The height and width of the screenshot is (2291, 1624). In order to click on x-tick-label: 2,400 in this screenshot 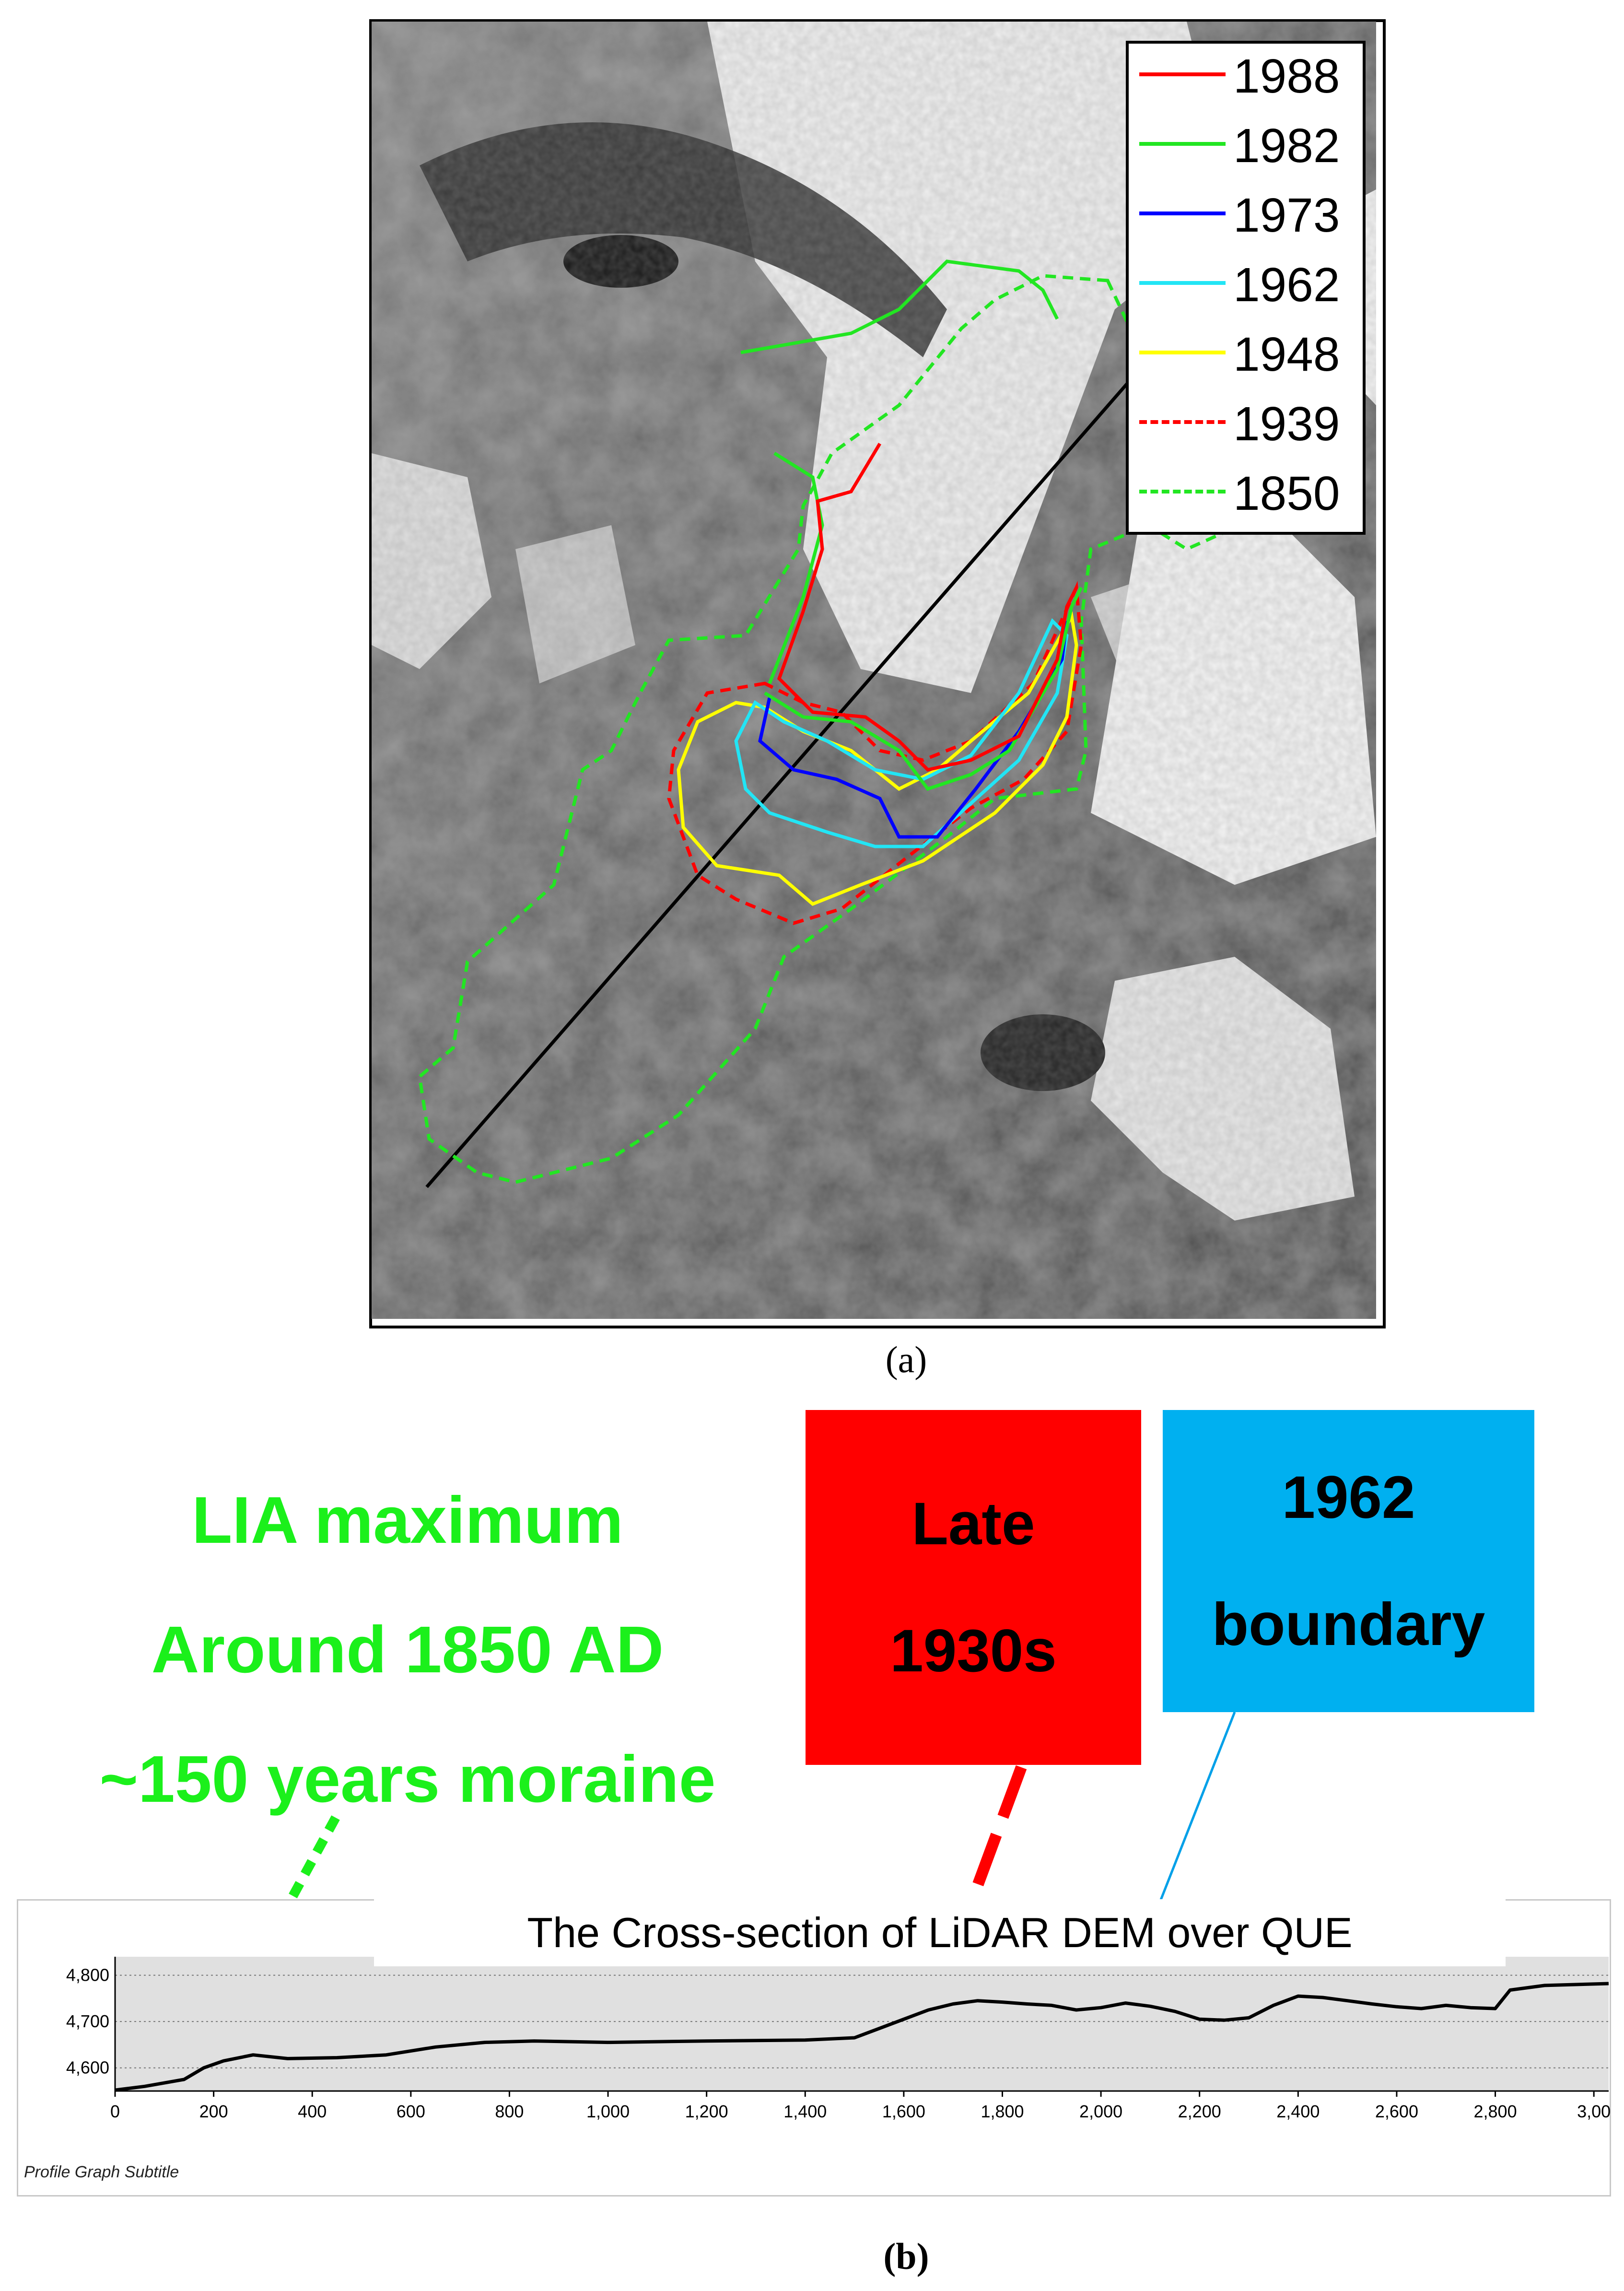, I will do `click(1298, 2111)`.